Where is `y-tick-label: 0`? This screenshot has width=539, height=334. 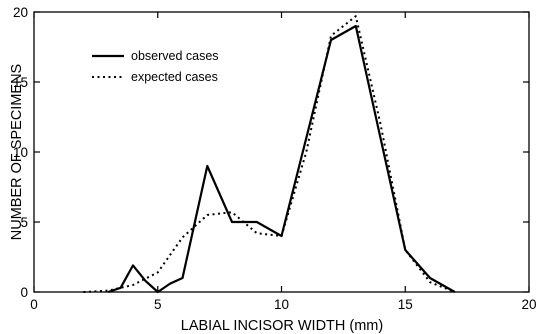
y-tick-label: 0 is located at coordinates (24, 292).